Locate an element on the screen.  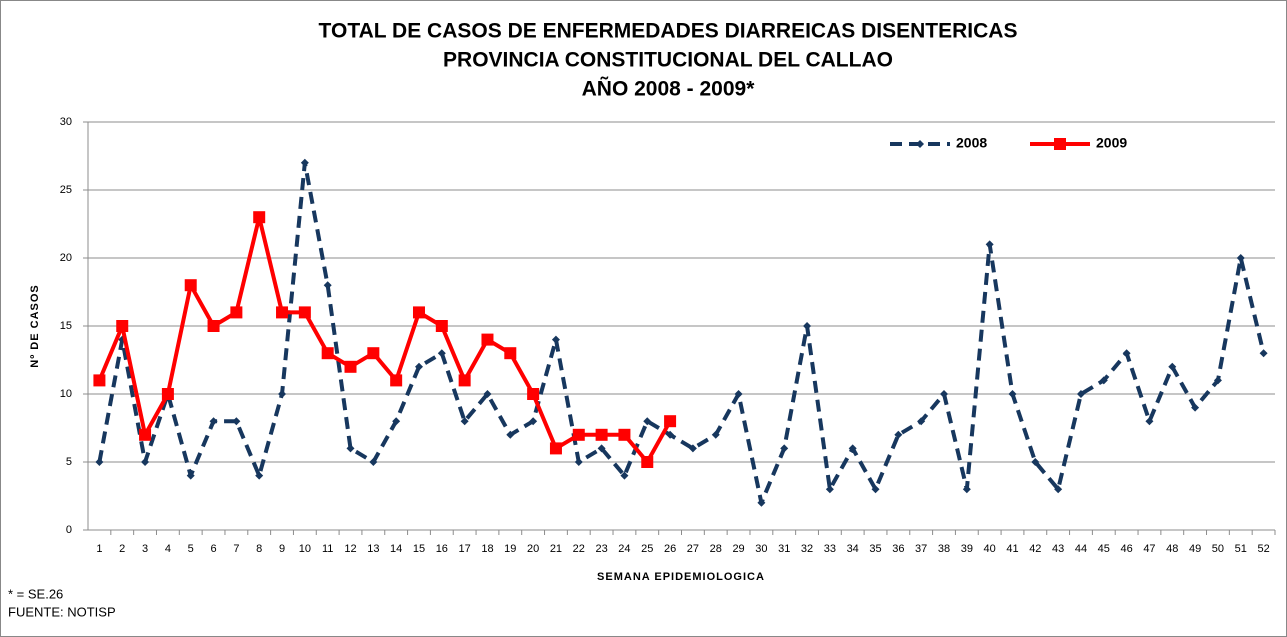
x-tick-label: 50 is located at coordinates (1218, 549).